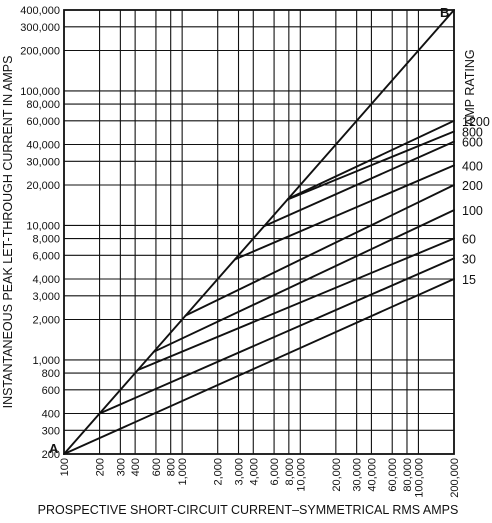 The image size is (492, 523). What do you see at coordinates (358, 475) in the screenshot?
I see `x-tick-label: 30,000` at bounding box center [358, 475].